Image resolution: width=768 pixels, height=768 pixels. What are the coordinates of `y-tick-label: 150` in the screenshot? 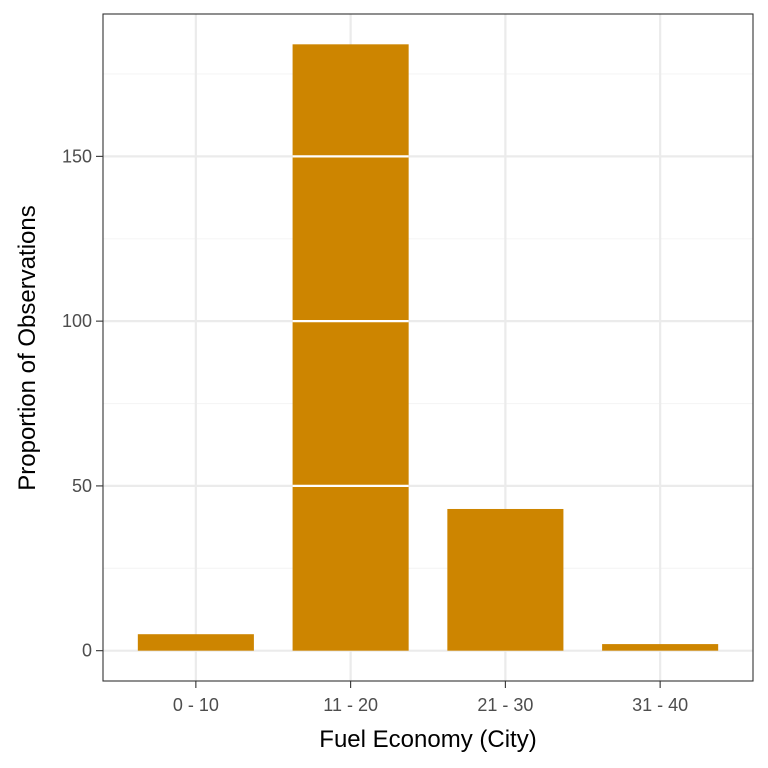 It's located at (77, 156).